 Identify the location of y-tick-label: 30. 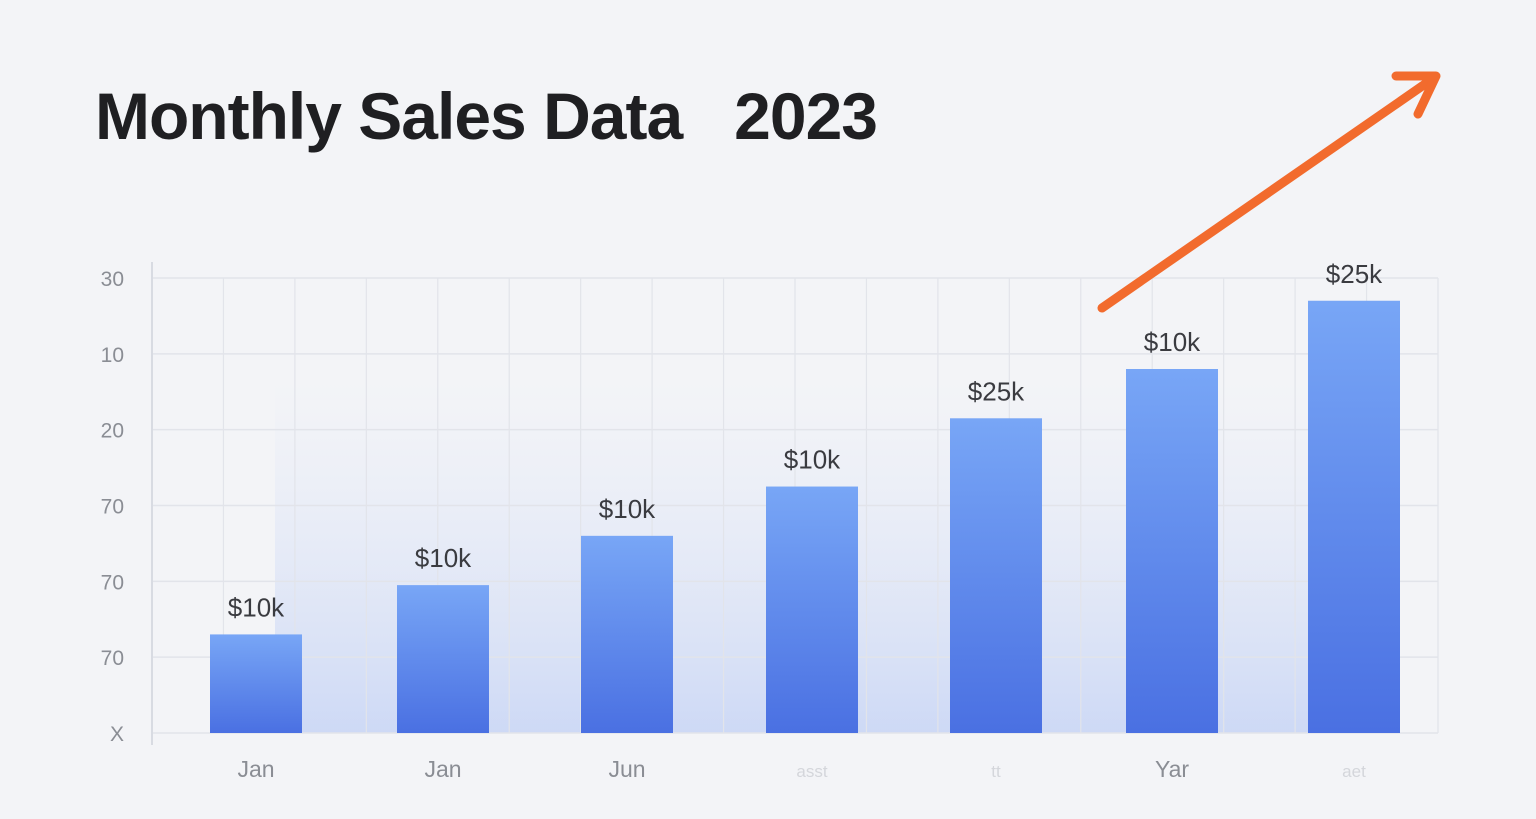
(112, 279).